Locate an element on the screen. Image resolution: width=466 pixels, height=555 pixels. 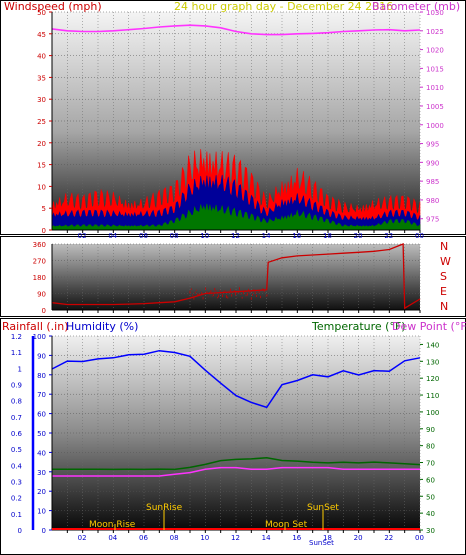
humidity-tick-label: 90 is located at coordinates (41, 356).